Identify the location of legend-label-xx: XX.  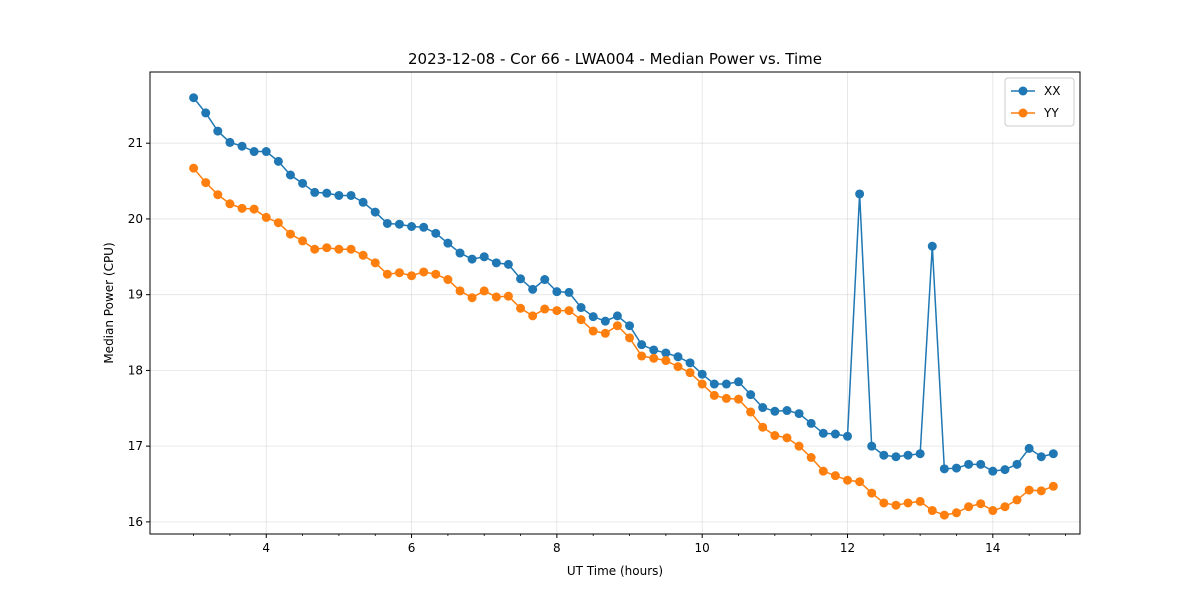
(1052, 91).